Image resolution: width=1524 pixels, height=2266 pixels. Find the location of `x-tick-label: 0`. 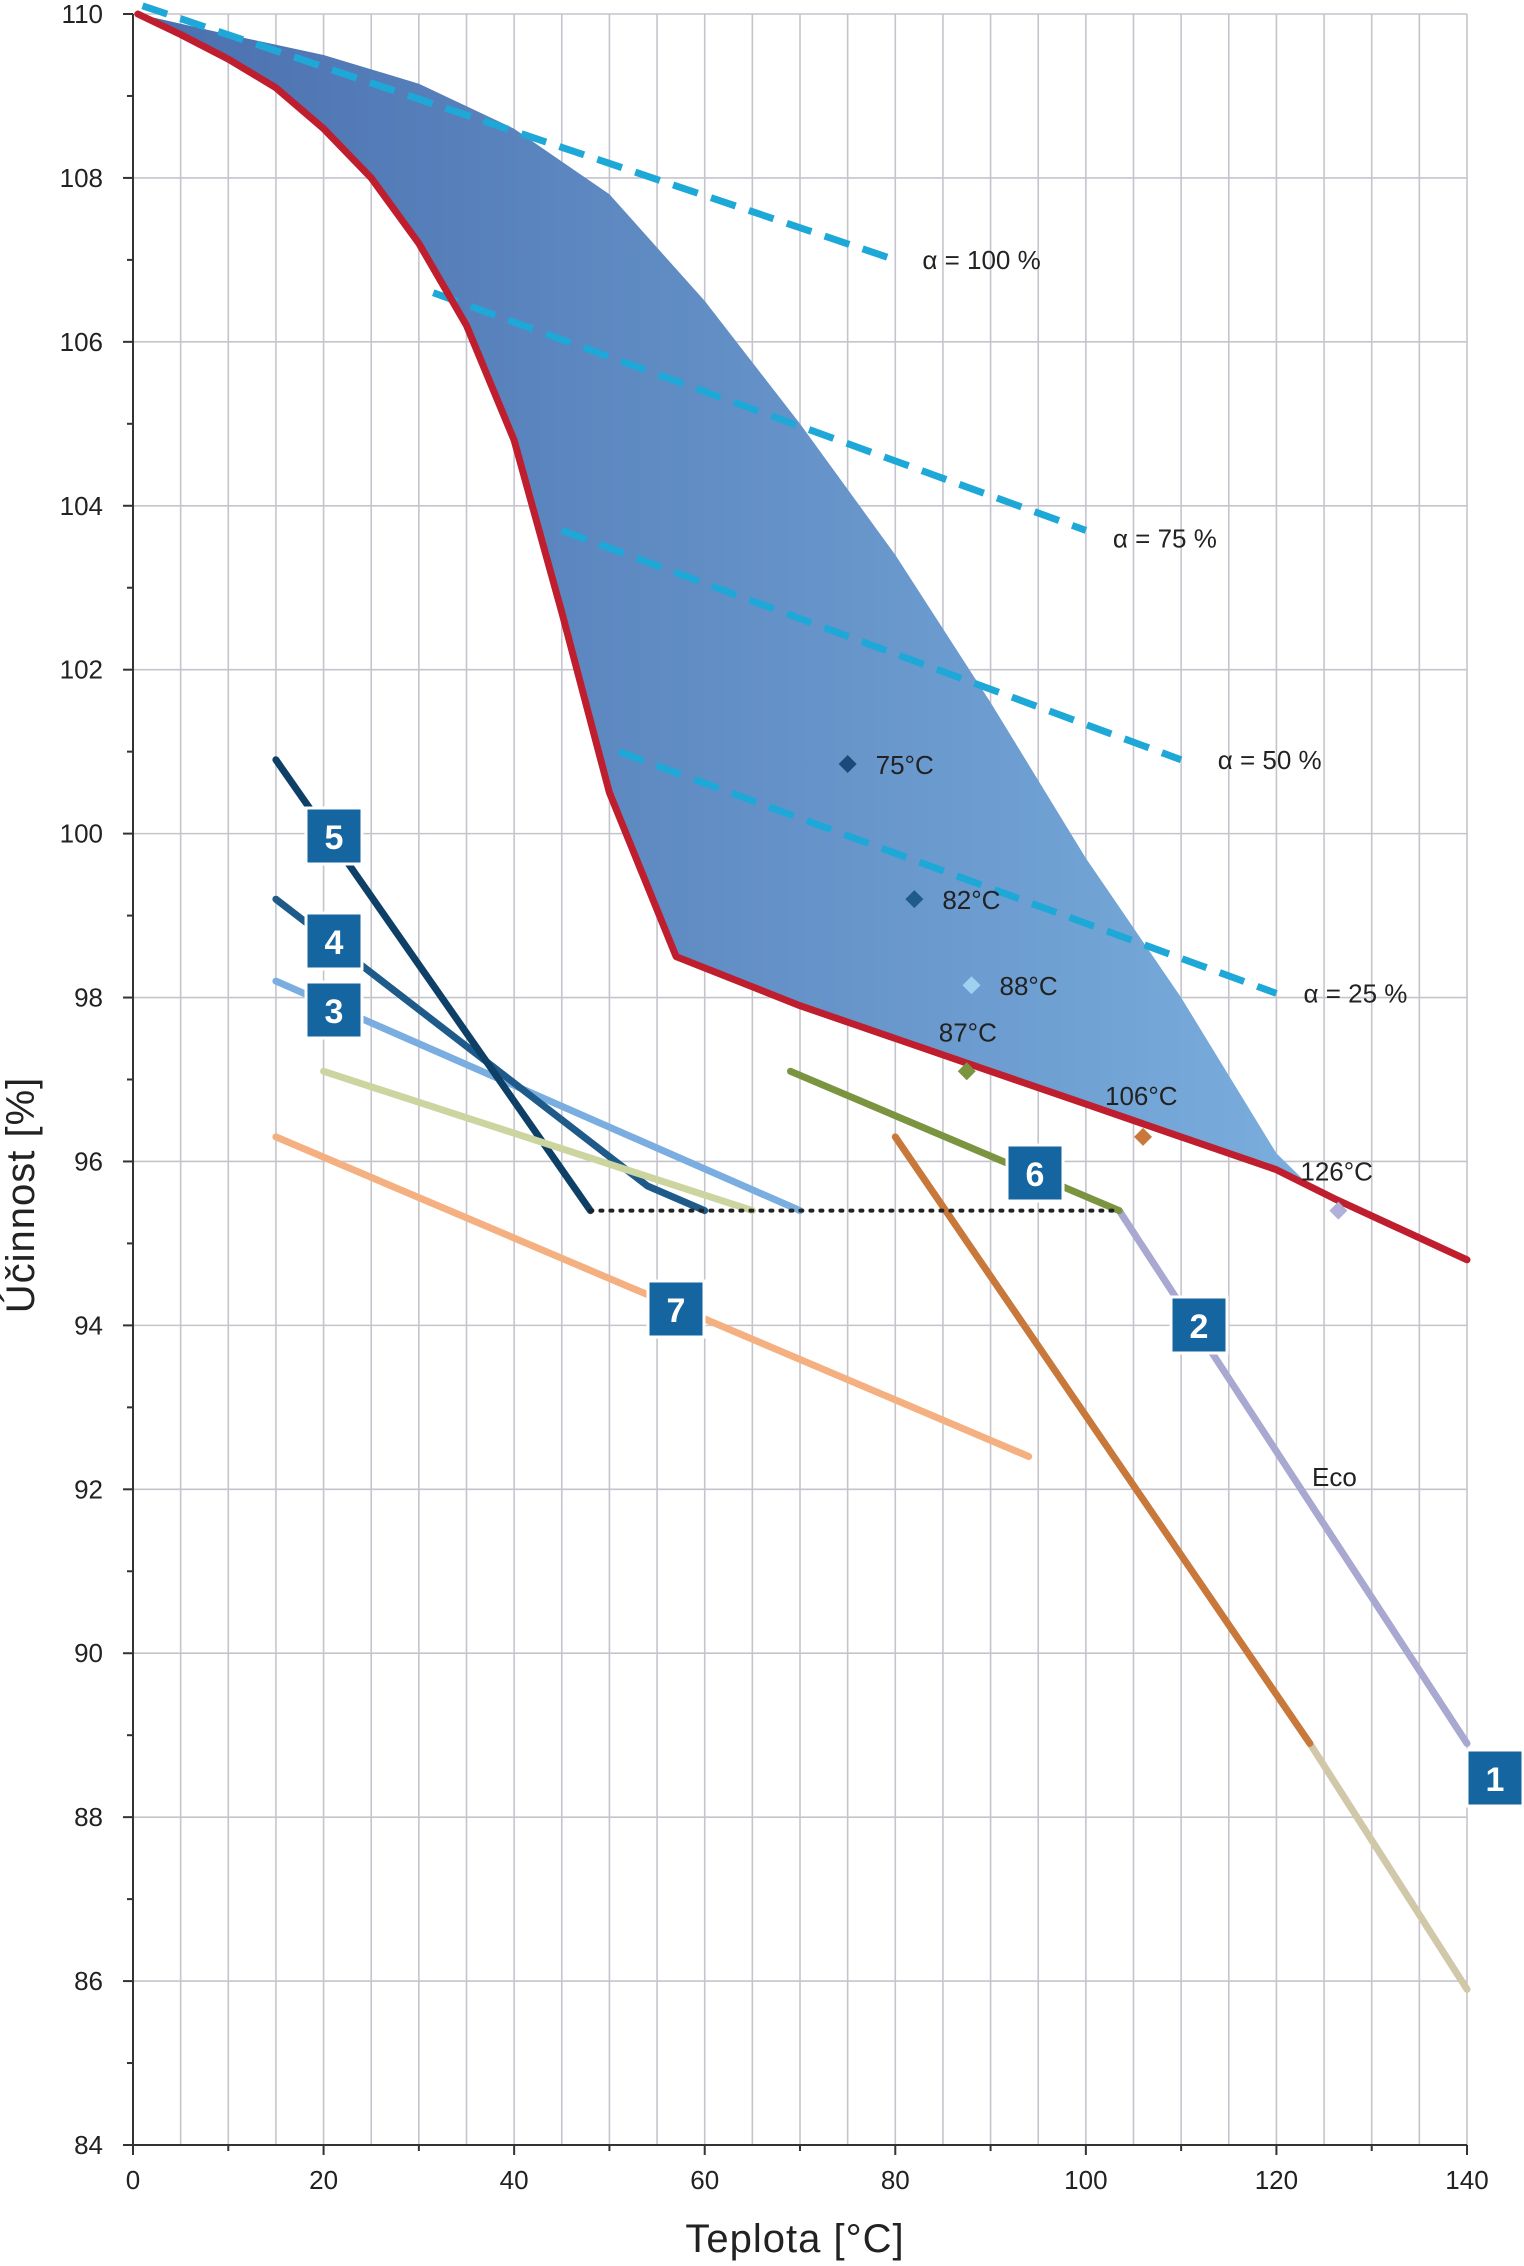

x-tick-label: 0 is located at coordinates (133, 2180).